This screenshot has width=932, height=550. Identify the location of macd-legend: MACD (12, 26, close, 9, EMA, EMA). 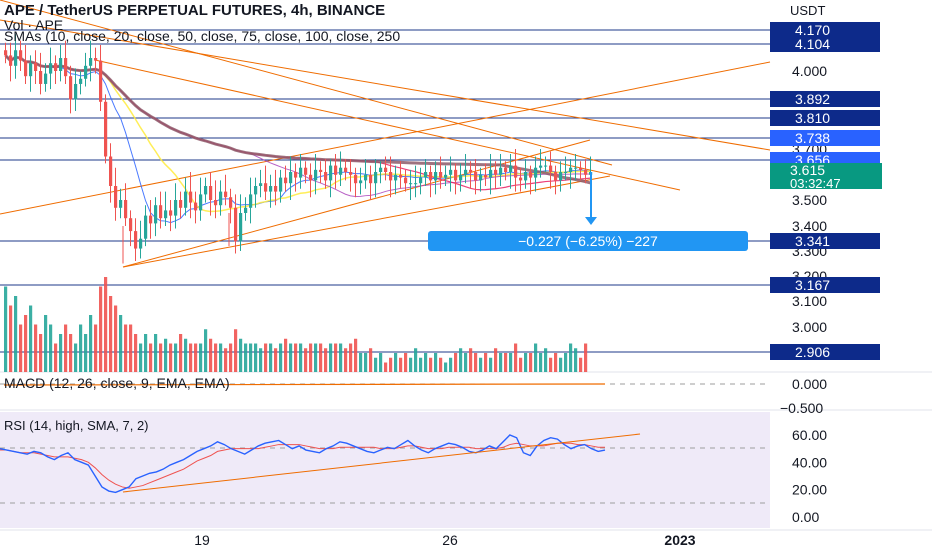
(117, 383).